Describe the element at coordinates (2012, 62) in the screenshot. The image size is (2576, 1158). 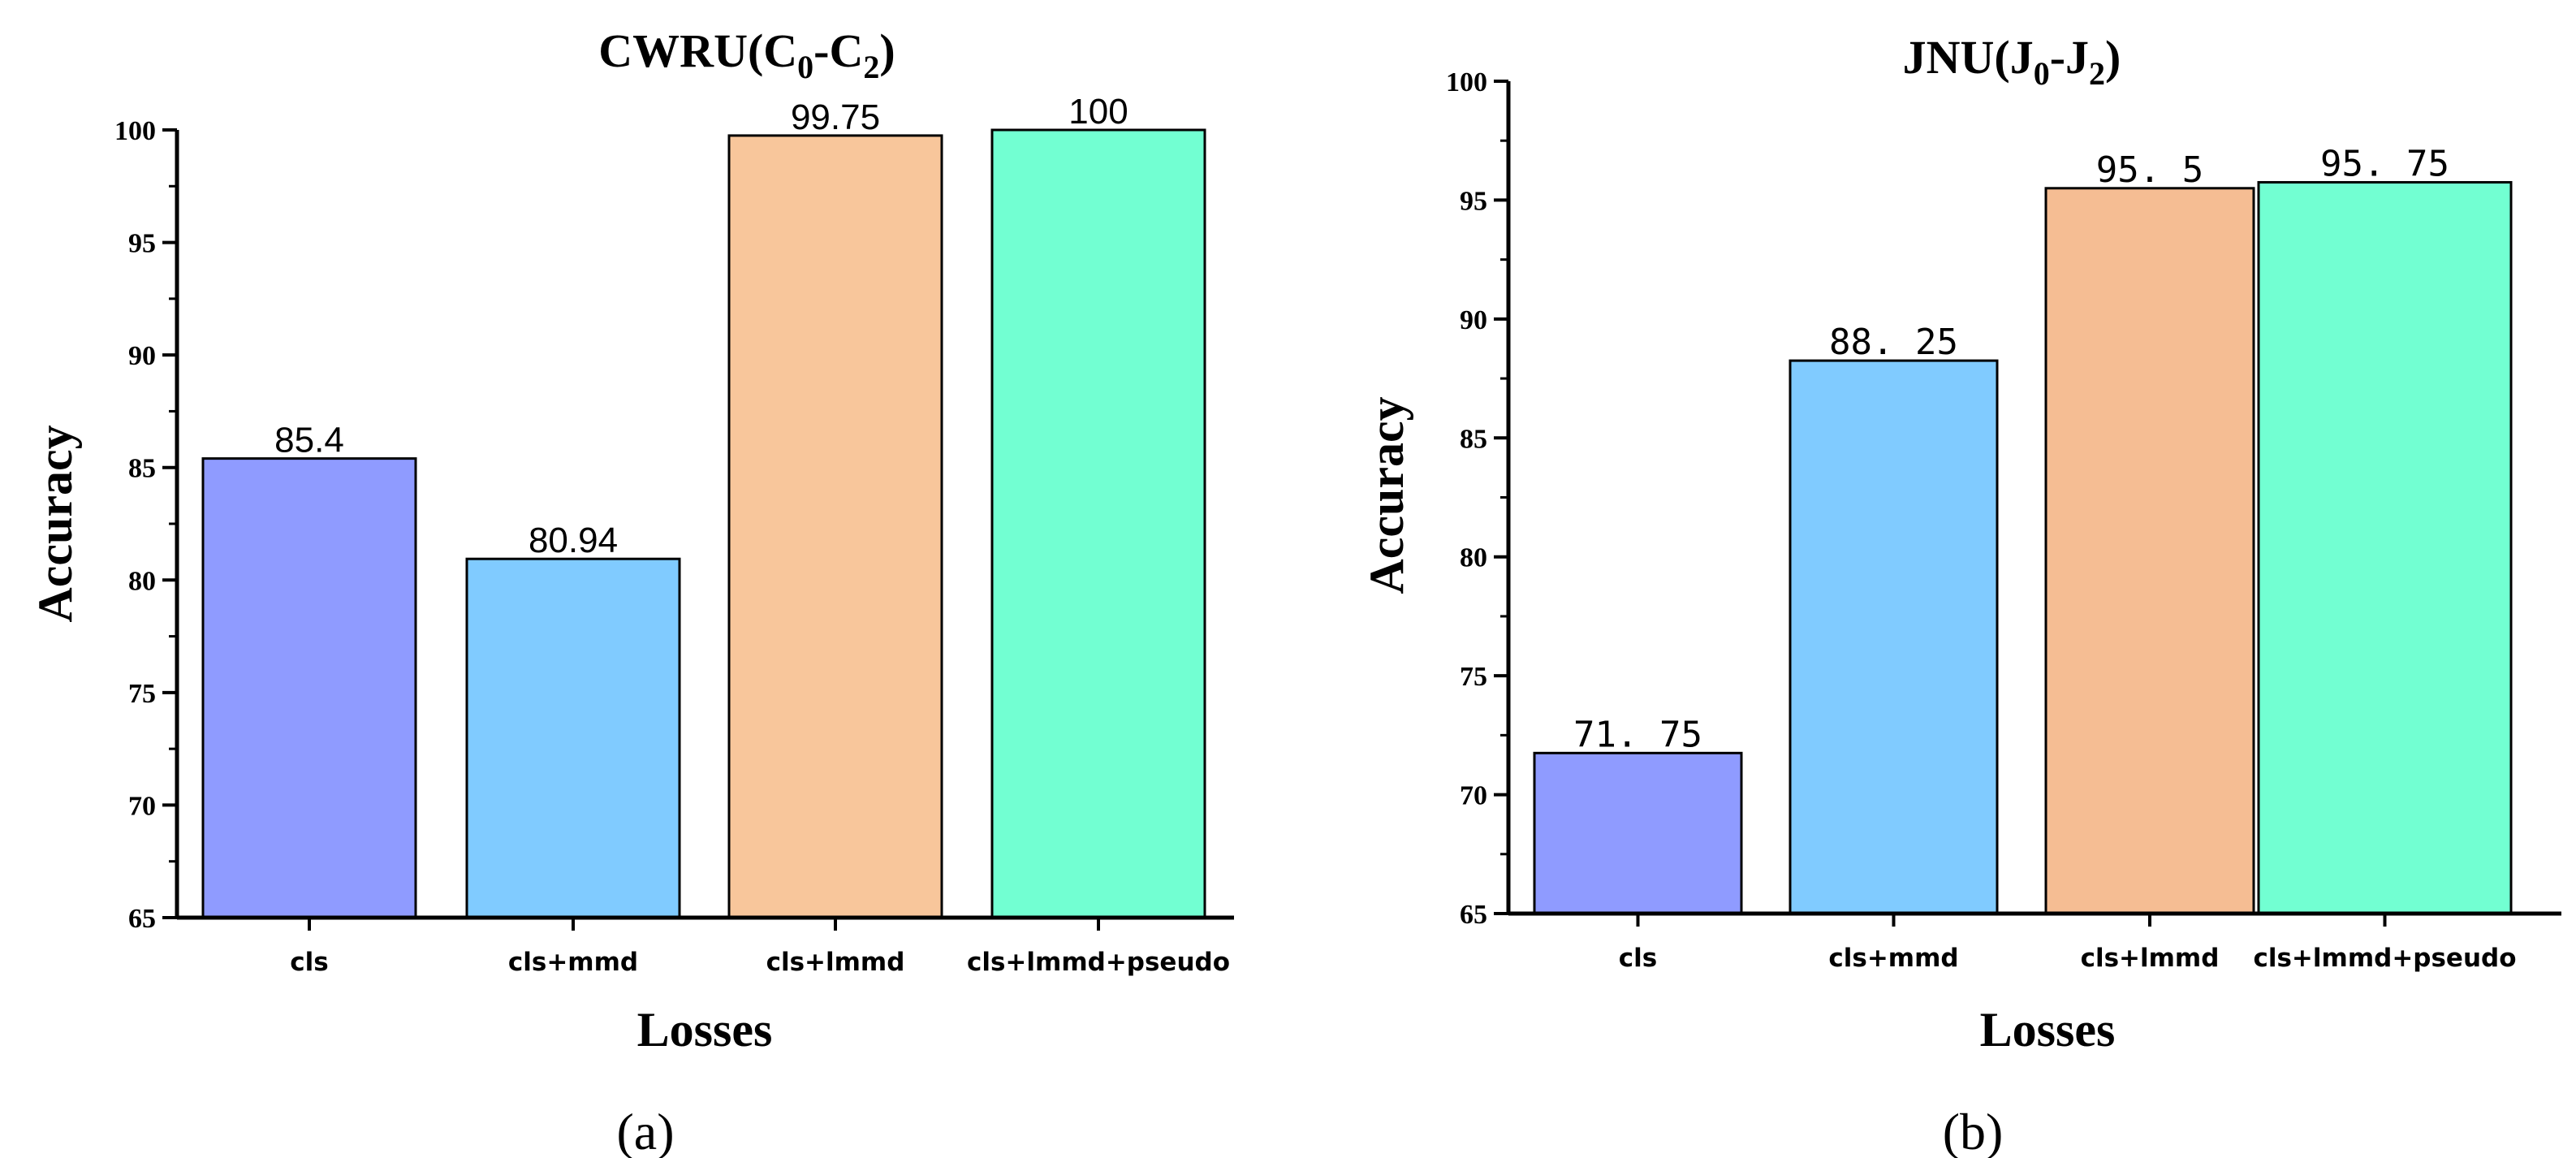
I see `chart-title: JNU(J0-J2)` at that location.